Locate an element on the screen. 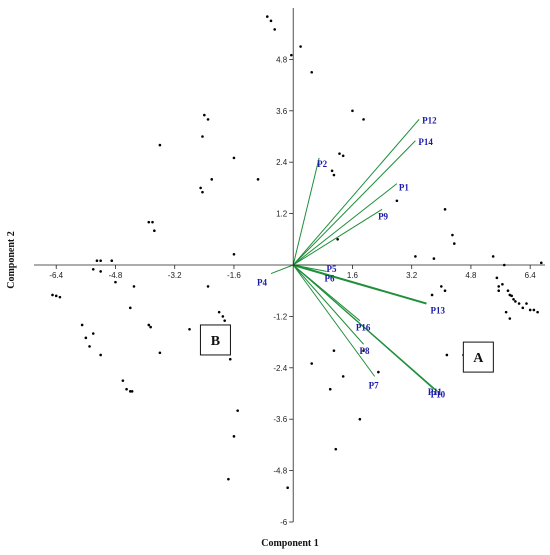 The image size is (550, 555). vector-label-p10: P10 is located at coordinates (438, 394).